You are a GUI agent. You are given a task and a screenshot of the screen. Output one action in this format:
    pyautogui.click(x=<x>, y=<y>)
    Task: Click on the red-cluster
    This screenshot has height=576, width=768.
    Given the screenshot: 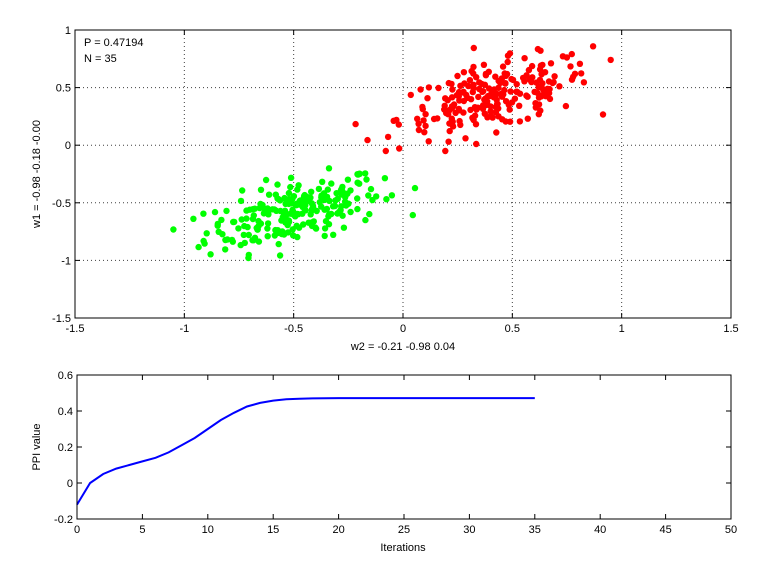 What is the action you would take?
    pyautogui.click(x=483, y=99)
    